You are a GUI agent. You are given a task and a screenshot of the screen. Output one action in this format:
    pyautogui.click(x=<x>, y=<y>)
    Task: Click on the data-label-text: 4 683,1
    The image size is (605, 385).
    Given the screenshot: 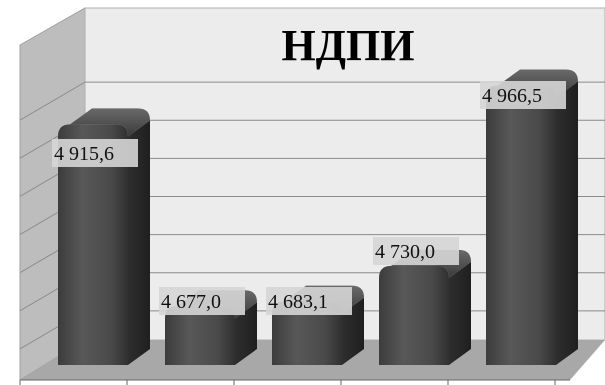 What is the action you would take?
    pyautogui.click(x=298, y=302)
    